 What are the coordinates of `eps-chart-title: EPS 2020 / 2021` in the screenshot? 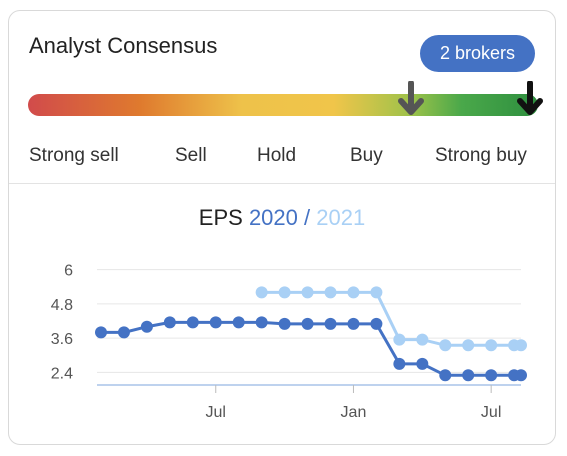 It's located at (282, 218).